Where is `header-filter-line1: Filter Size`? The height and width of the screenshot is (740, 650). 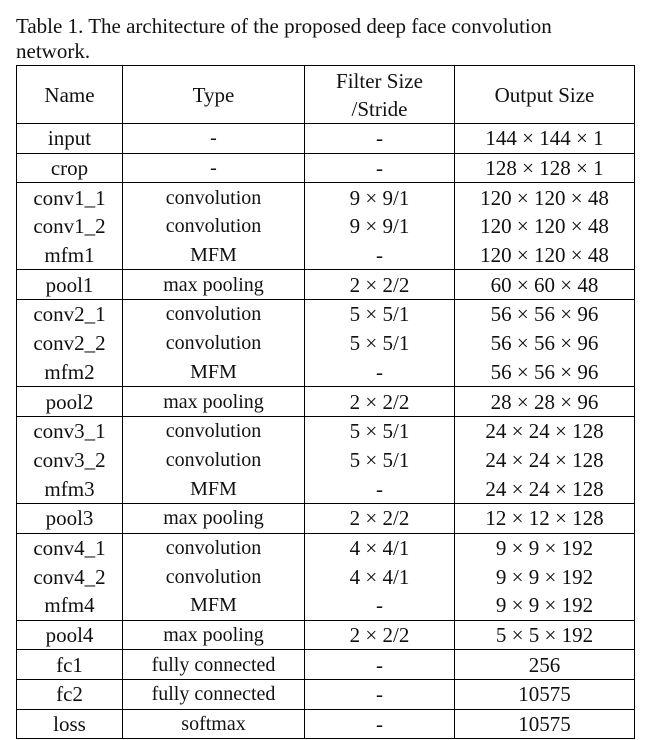
header-filter-line1: Filter Size is located at coordinates (379, 80).